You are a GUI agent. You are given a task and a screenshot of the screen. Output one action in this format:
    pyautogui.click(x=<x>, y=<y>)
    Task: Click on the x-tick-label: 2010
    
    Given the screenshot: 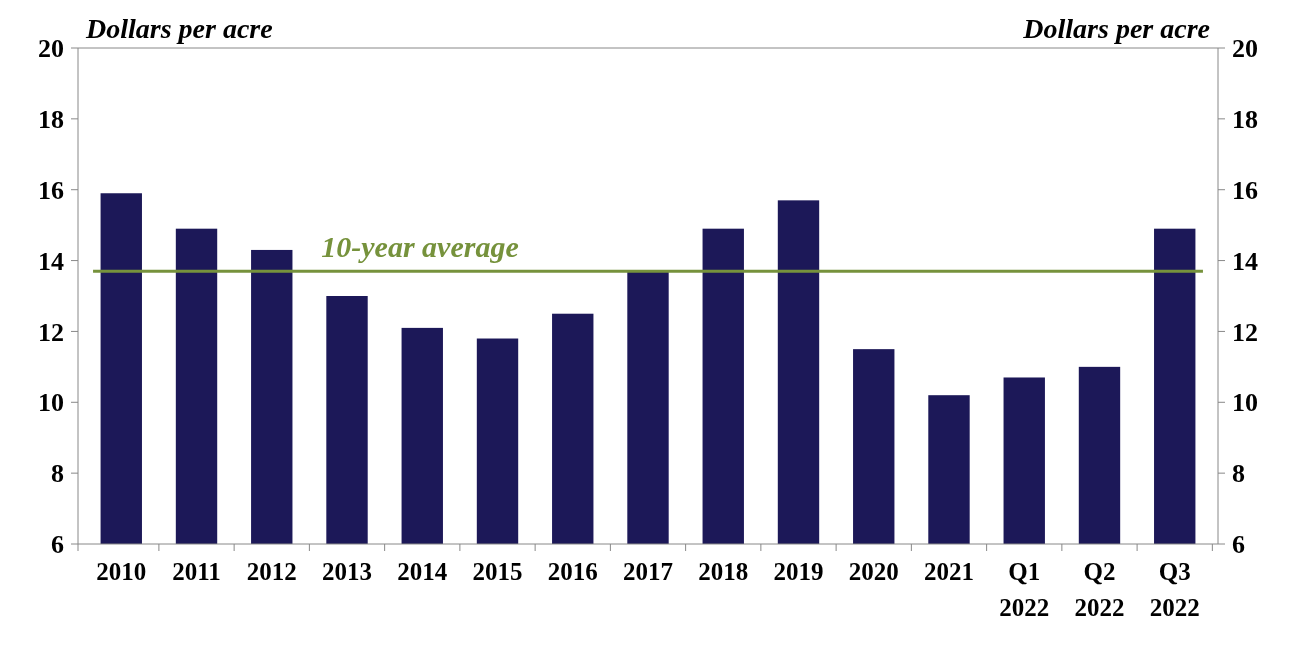 What is the action you would take?
    pyautogui.click(x=121, y=571)
    